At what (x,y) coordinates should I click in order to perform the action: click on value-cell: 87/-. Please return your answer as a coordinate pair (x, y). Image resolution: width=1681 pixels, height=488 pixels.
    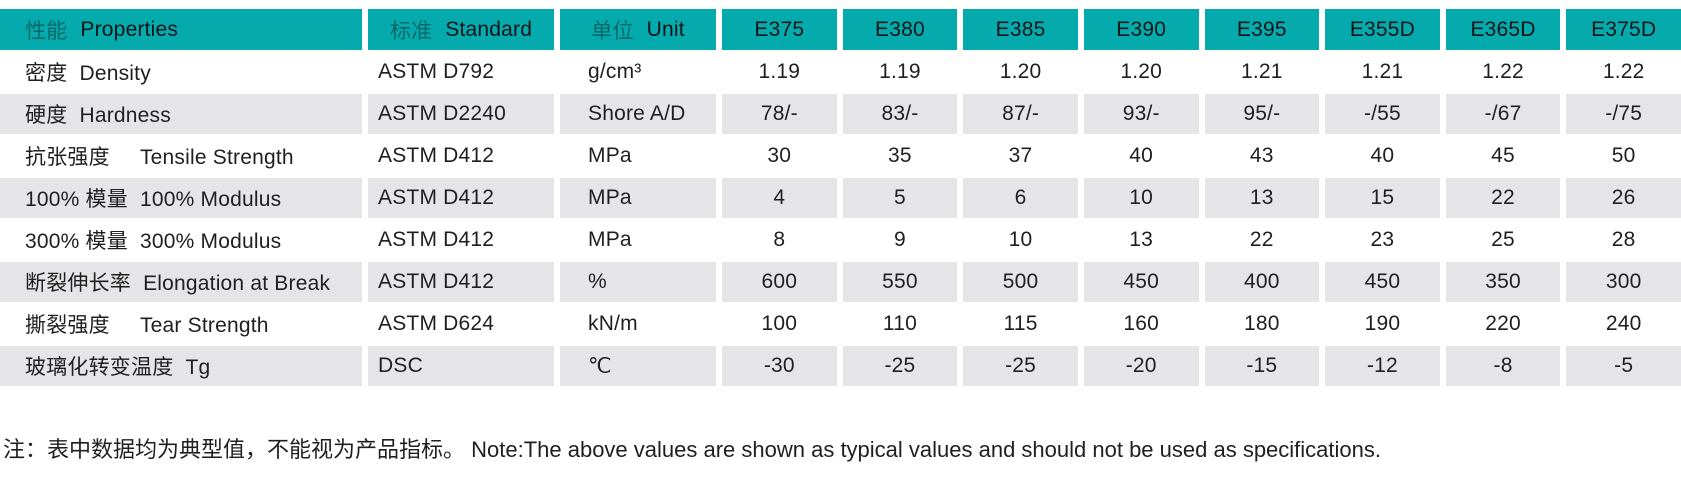
    Looking at the image, I should click on (1020, 114).